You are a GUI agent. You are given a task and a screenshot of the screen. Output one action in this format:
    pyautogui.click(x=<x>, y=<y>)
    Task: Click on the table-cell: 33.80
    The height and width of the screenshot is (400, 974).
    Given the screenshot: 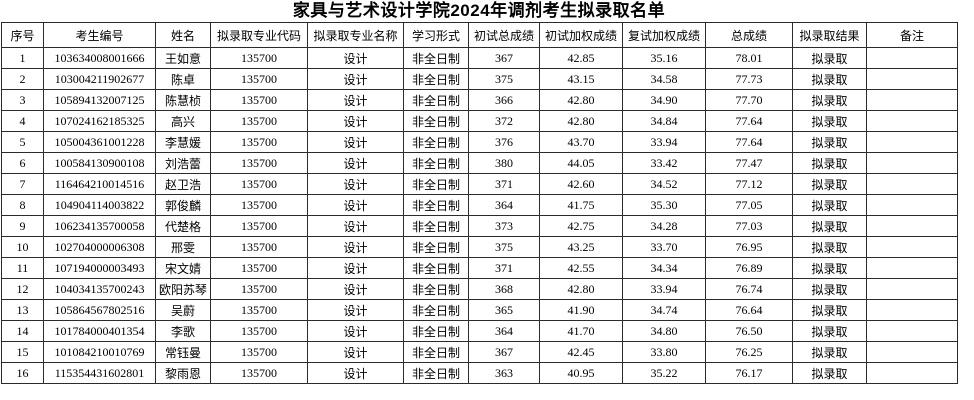 What is the action you would take?
    pyautogui.click(x=664, y=352)
    